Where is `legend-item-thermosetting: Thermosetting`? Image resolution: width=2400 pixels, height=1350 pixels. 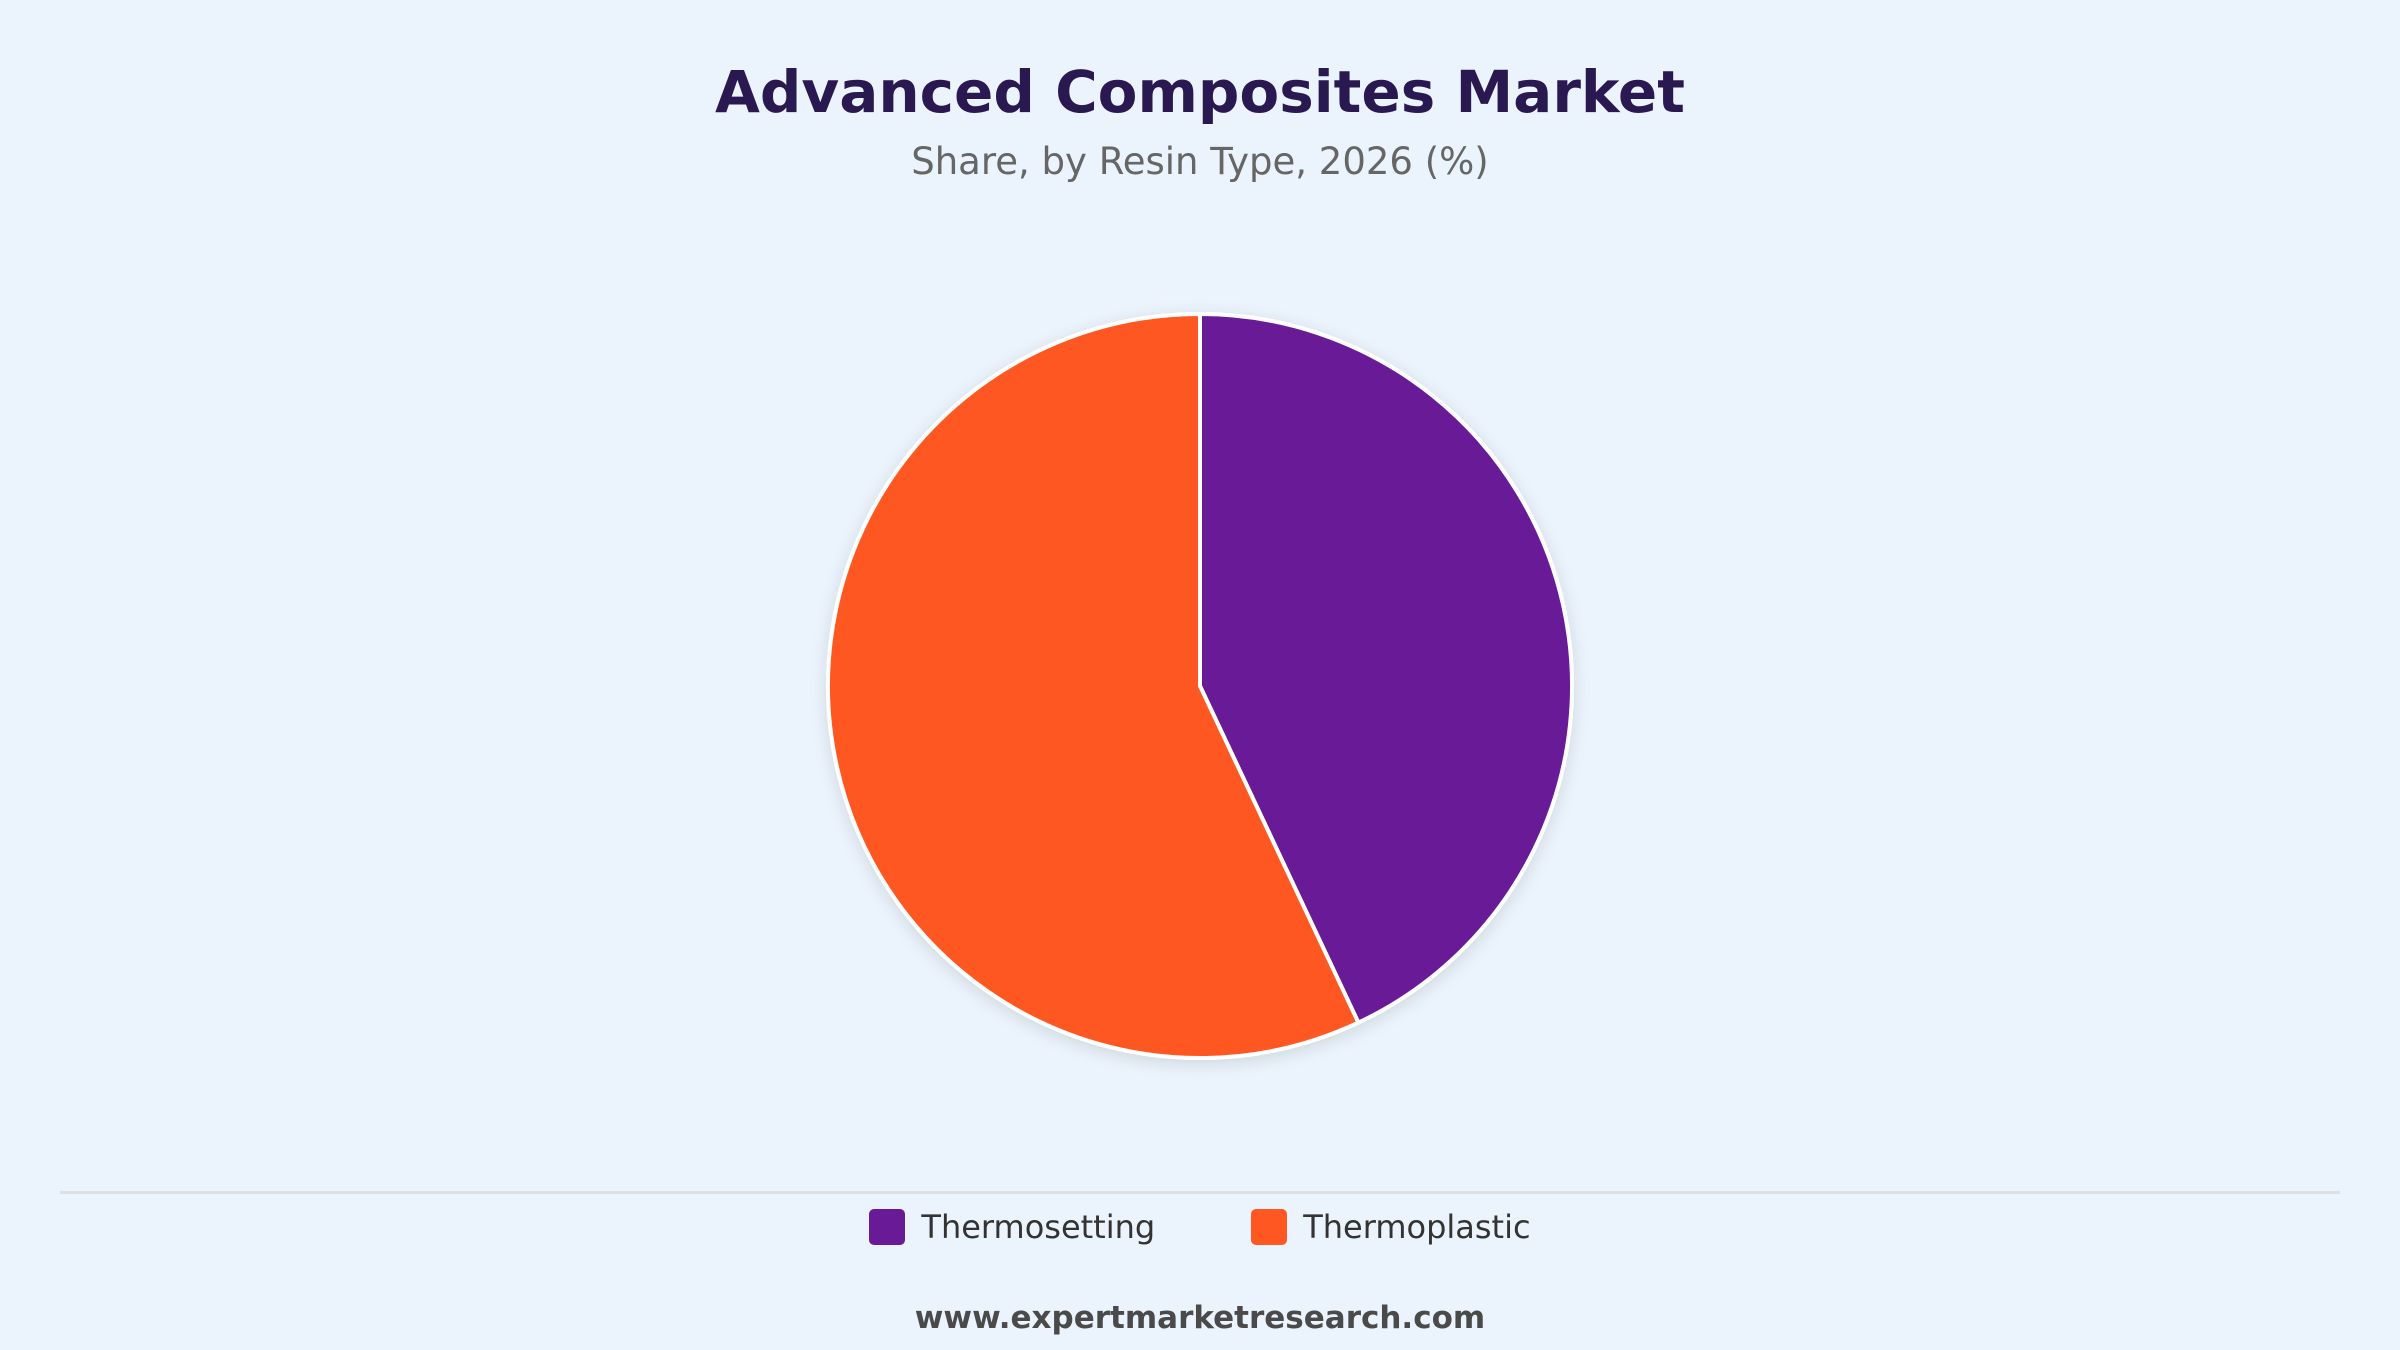 legend-item-thermosetting: Thermosetting is located at coordinates (1012, 1227).